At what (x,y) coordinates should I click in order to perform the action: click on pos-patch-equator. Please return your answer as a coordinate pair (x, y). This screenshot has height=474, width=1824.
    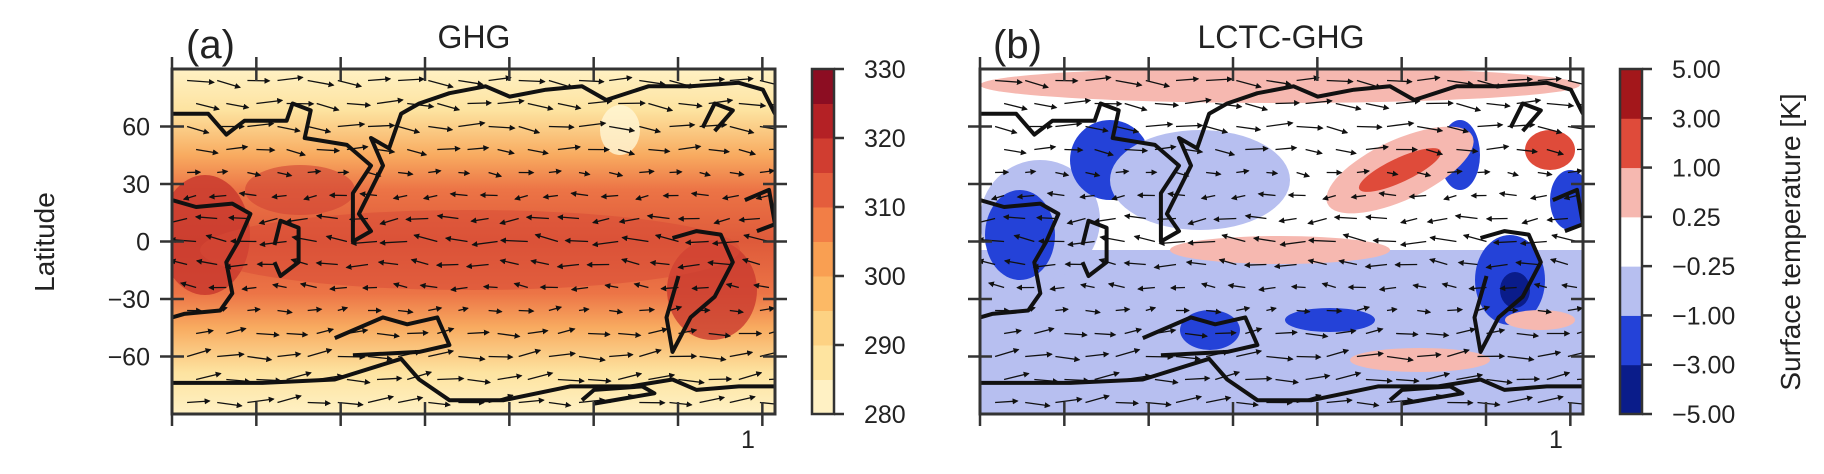
    Looking at the image, I should click on (1280, 250).